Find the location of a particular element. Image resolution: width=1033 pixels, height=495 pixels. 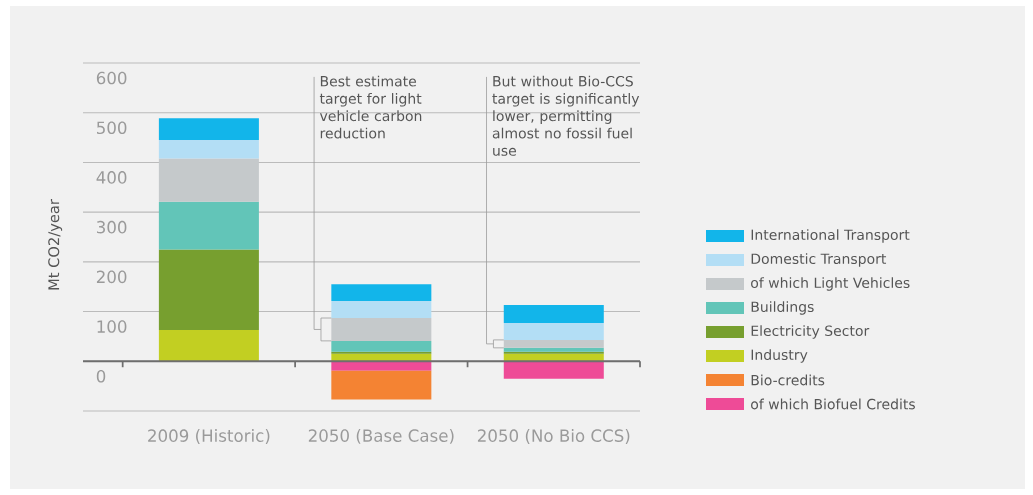

x-tick-label: 2050 (Base Case) is located at coordinates (381, 436).